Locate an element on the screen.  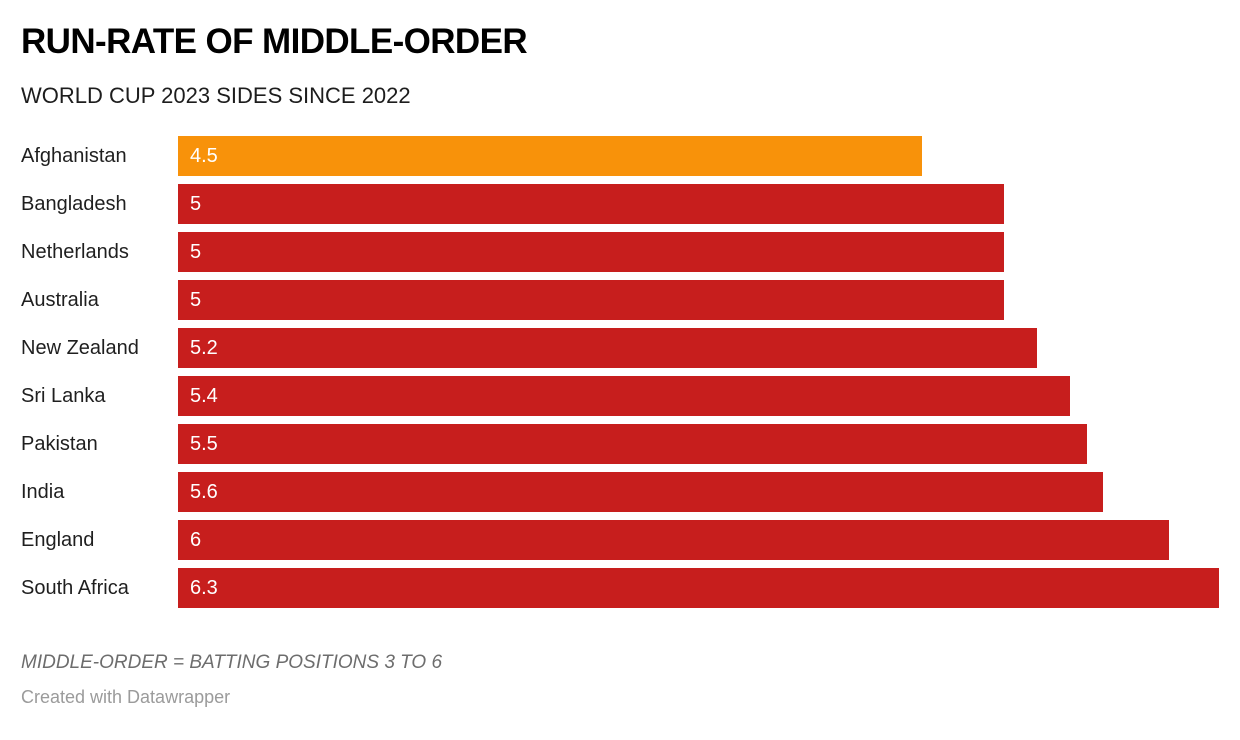
value-label: 5.6 is located at coordinates (204, 491).